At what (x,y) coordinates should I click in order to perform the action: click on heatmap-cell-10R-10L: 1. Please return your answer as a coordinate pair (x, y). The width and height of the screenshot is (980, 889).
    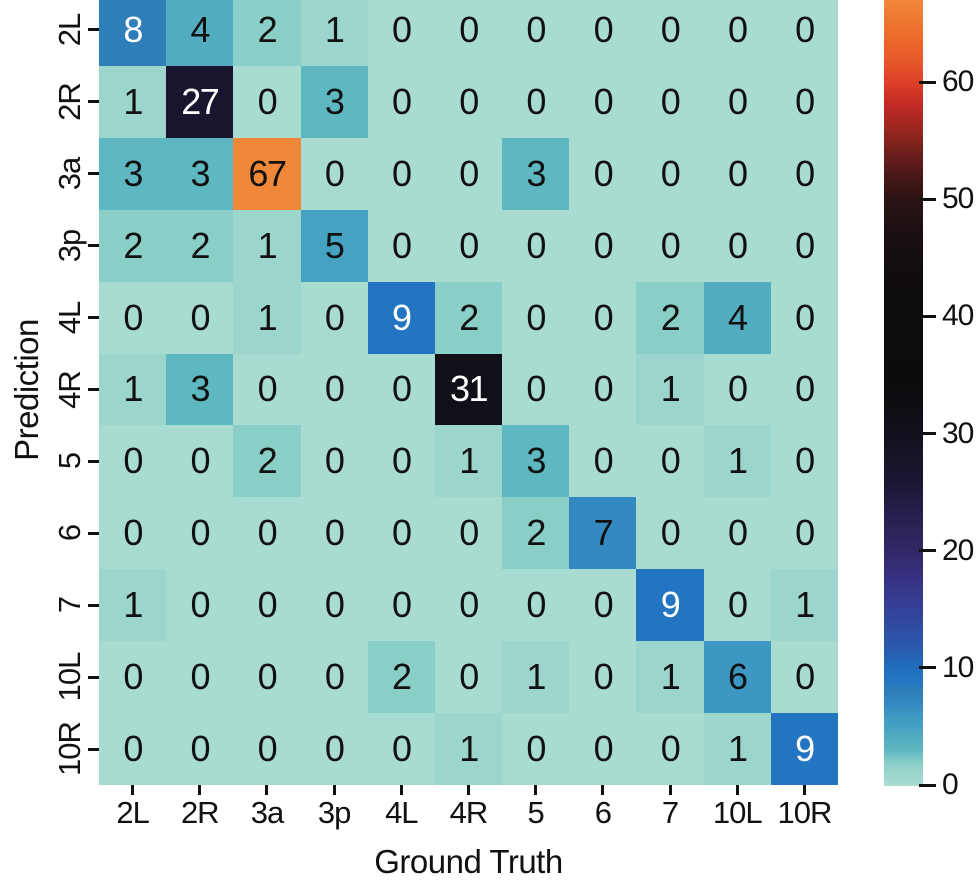
    Looking at the image, I should click on (737, 749).